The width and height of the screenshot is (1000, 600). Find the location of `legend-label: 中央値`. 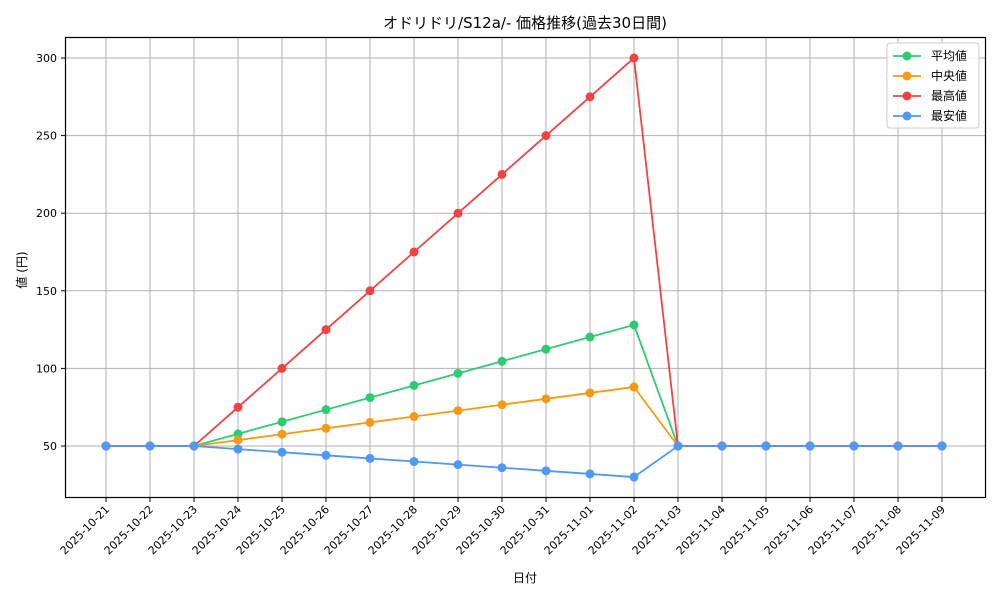

legend-label: 中央値 is located at coordinates (949, 75).